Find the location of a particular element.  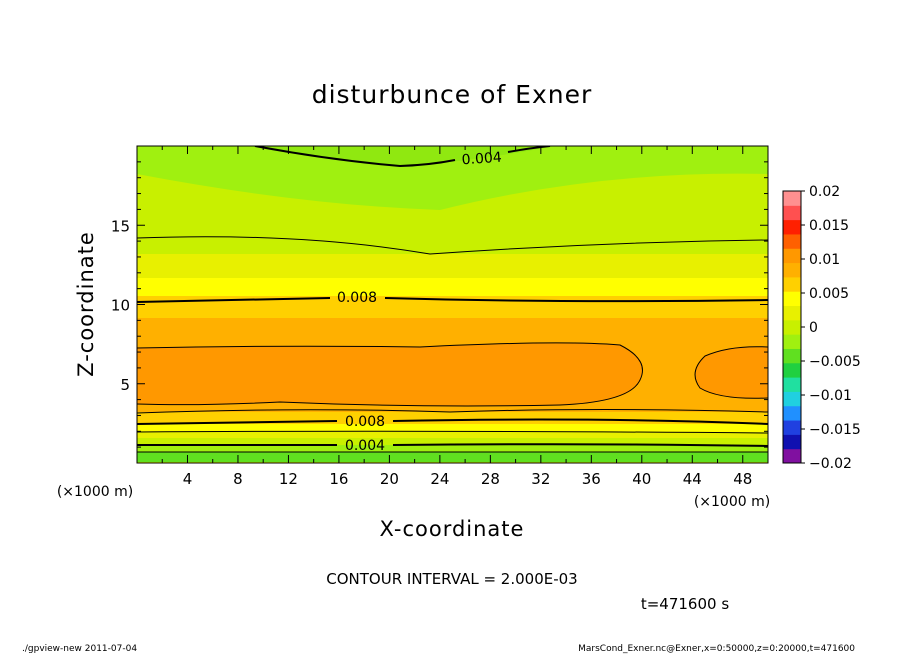

y-tick-label: 10 is located at coordinates (120, 306).